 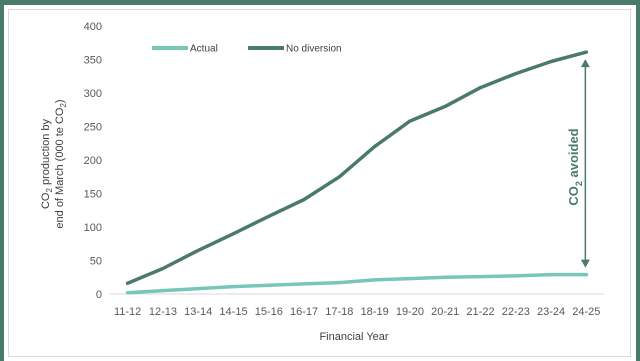 What do you see at coordinates (353, 337) in the screenshot?
I see `x-axis-title: Financial Year` at bounding box center [353, 337].